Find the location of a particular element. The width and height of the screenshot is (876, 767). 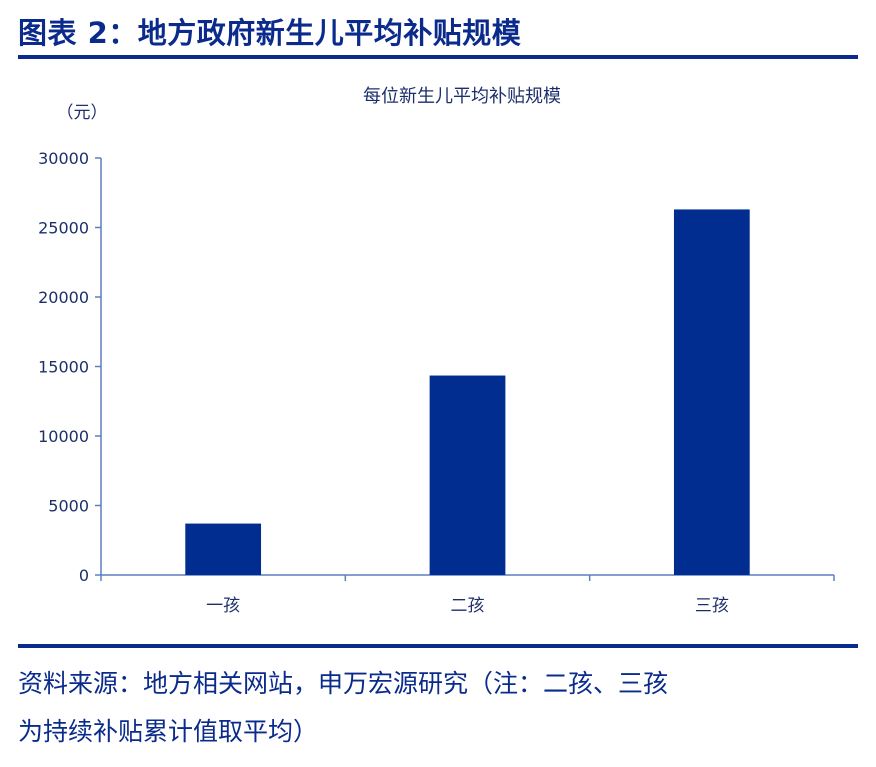

x-axis: 一孩 二孩 三孩 is located at coordinates (467, 595).